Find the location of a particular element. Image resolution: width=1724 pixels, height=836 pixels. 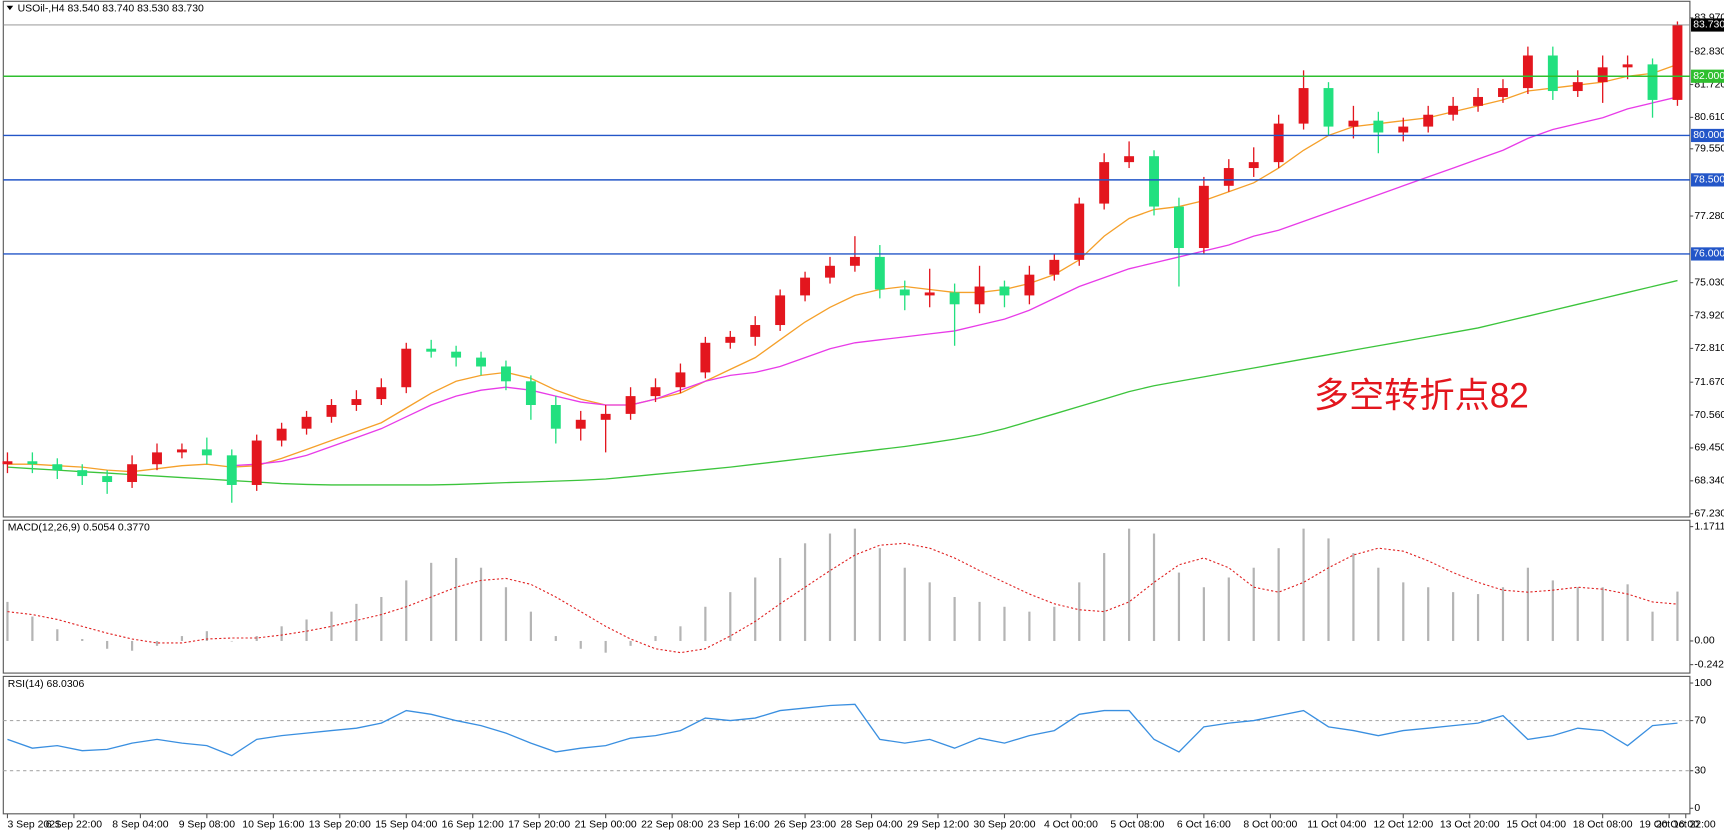

last-price-label: 83.730 is located at coordinates (1708, 25).